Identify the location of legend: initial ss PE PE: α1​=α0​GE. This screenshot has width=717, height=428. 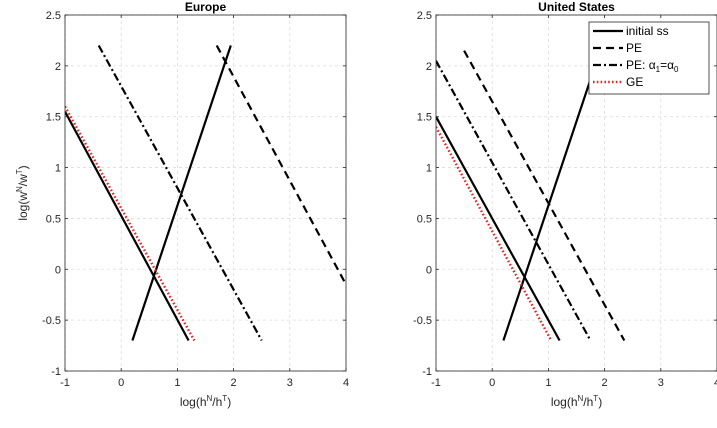
(649, 58).